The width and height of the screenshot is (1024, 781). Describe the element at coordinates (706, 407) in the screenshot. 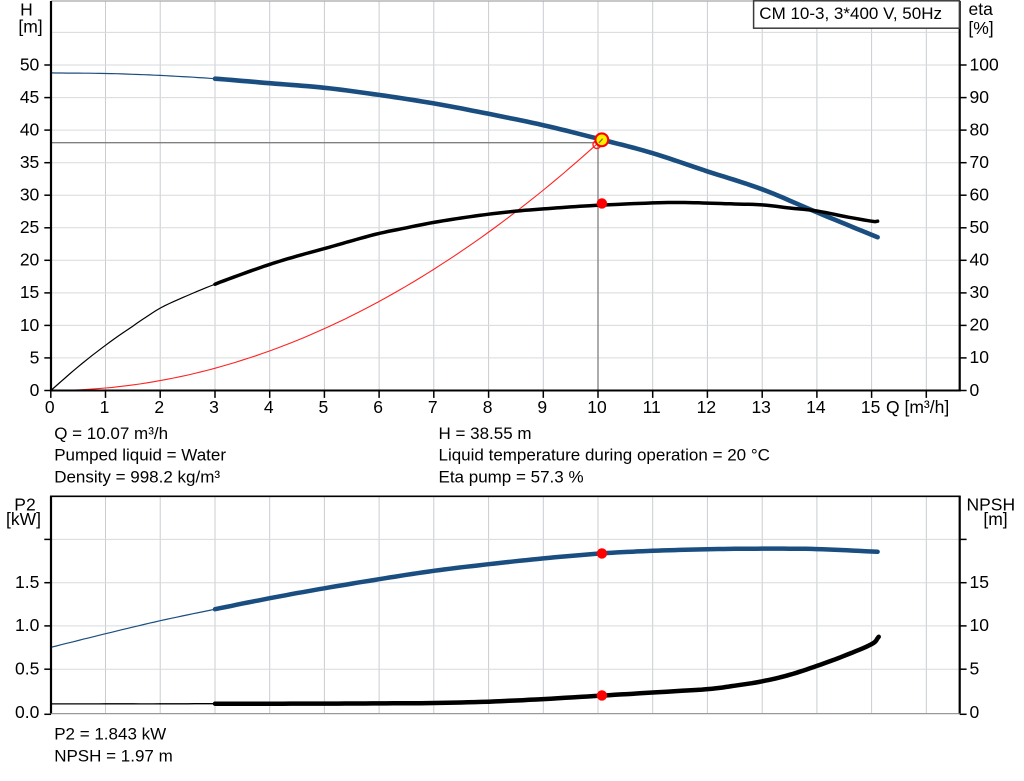

I see `svg-text: 12` at that location.